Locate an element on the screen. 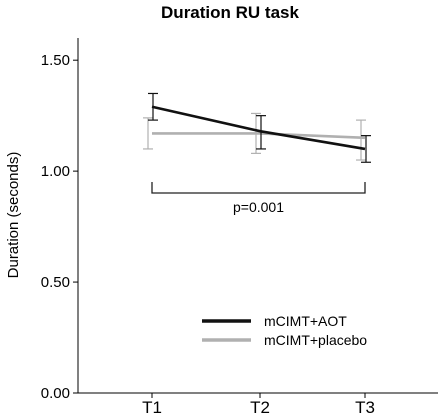 This screenshot has height=415, width=440. bracket-line is located at coordinates (258, 188).